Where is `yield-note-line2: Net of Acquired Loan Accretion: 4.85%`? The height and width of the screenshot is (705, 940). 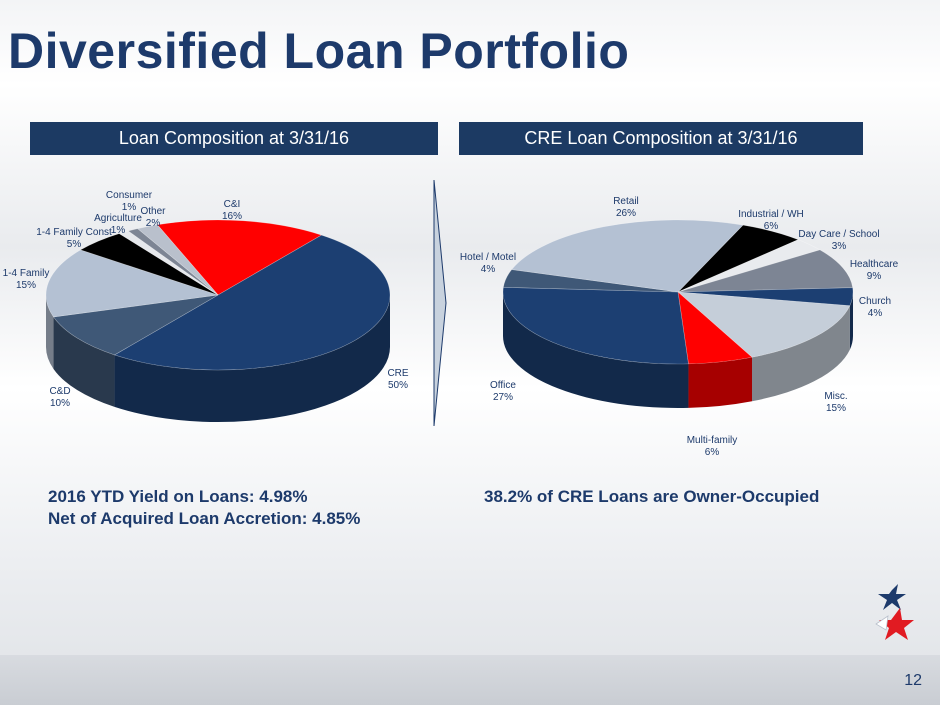
yield-note-line2: Net of Acquired Loan Accretion: 4.85% is located at coordinates (204, 518).